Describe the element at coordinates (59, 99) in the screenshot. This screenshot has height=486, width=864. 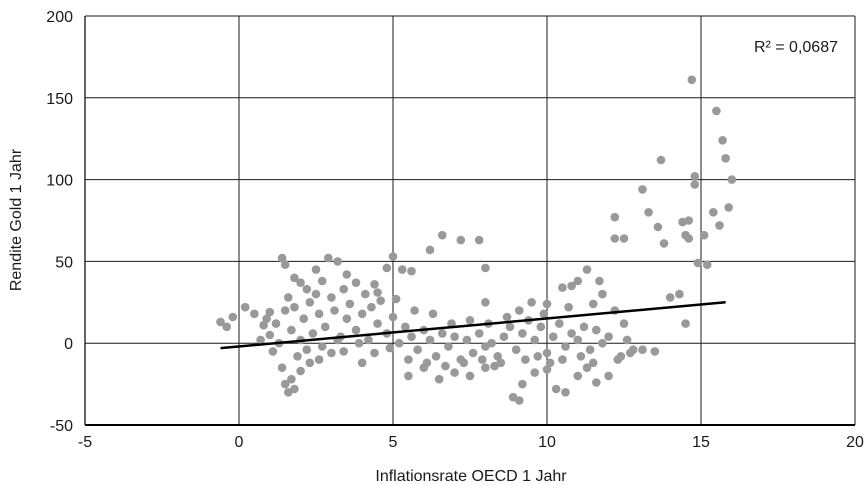
I see `y-tick-label: 150` at that location.